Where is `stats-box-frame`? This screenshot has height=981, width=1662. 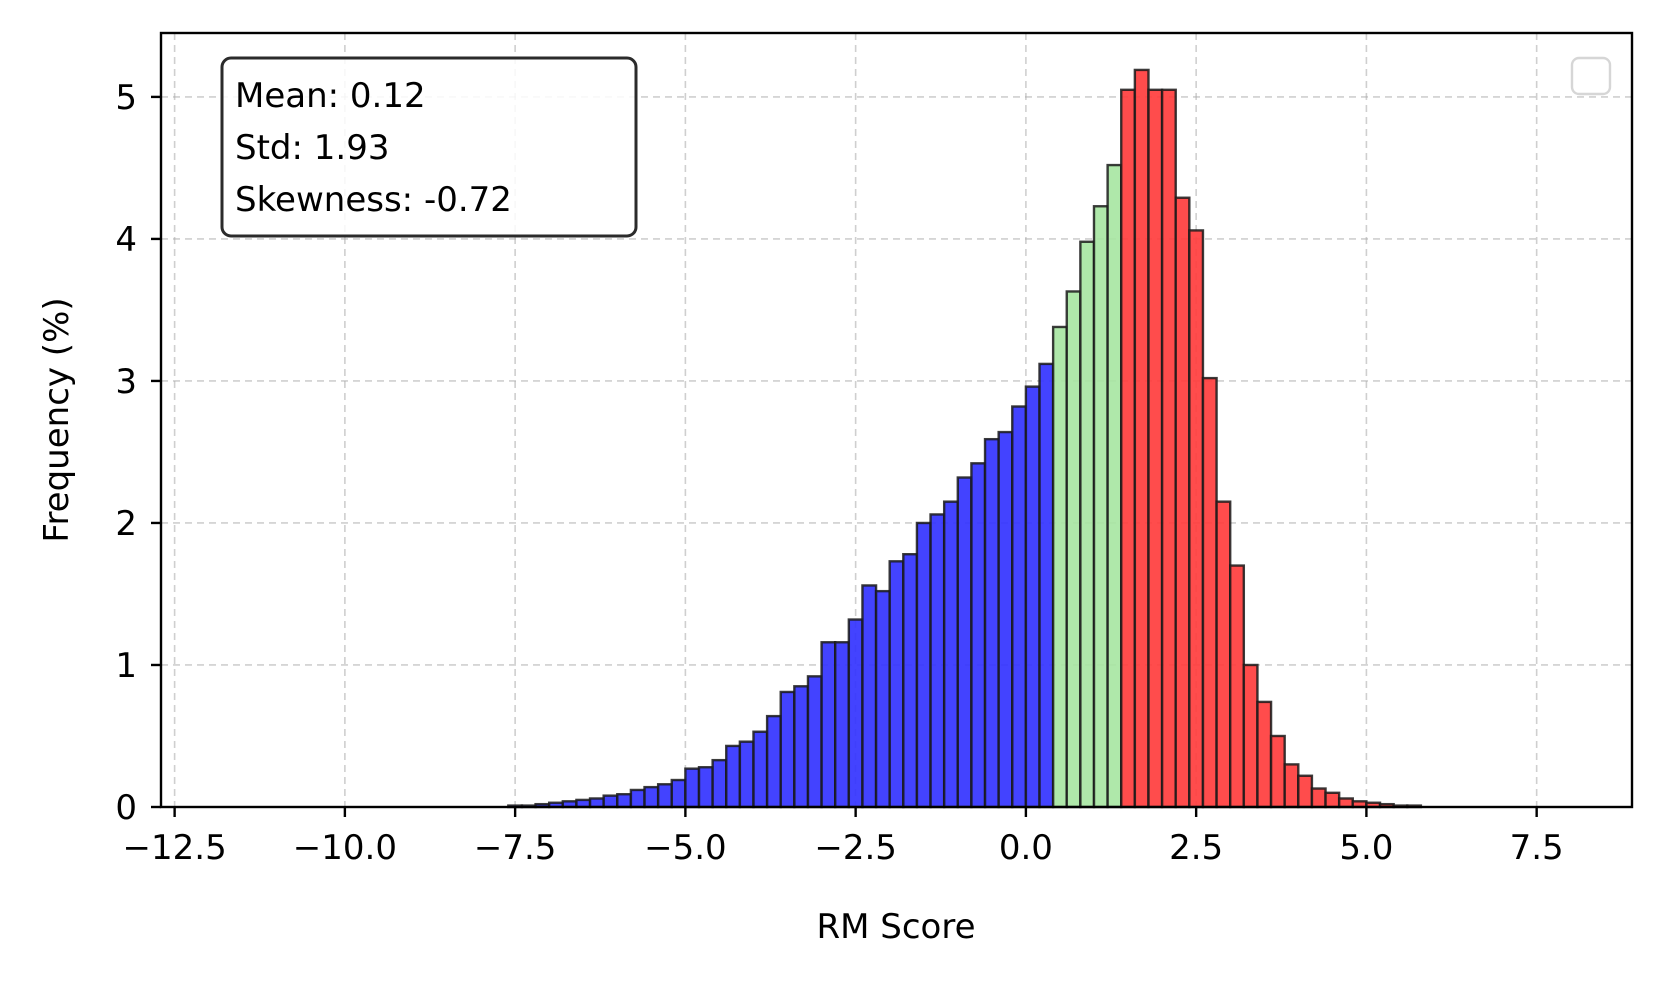 stats-box-frame is located at coordinates (429, 147).